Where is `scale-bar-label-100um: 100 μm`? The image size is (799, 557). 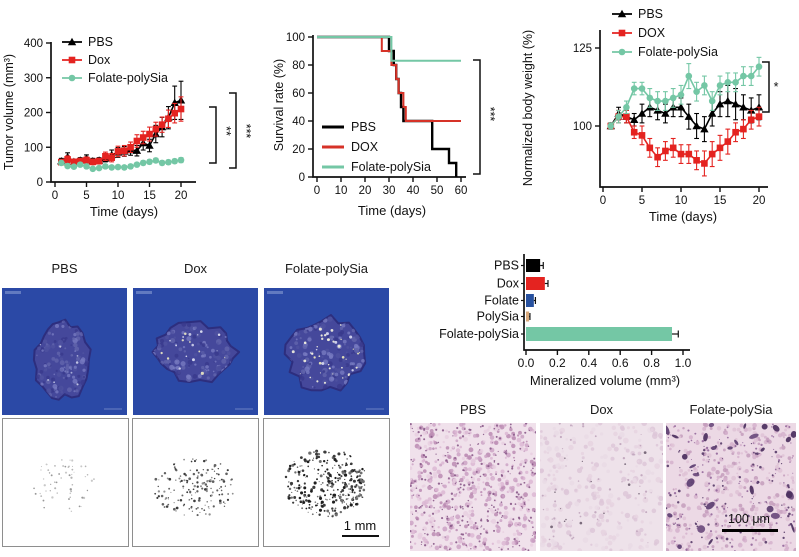 scale-bar-label-100um: 100 μm is located at coordinates (749, 519).